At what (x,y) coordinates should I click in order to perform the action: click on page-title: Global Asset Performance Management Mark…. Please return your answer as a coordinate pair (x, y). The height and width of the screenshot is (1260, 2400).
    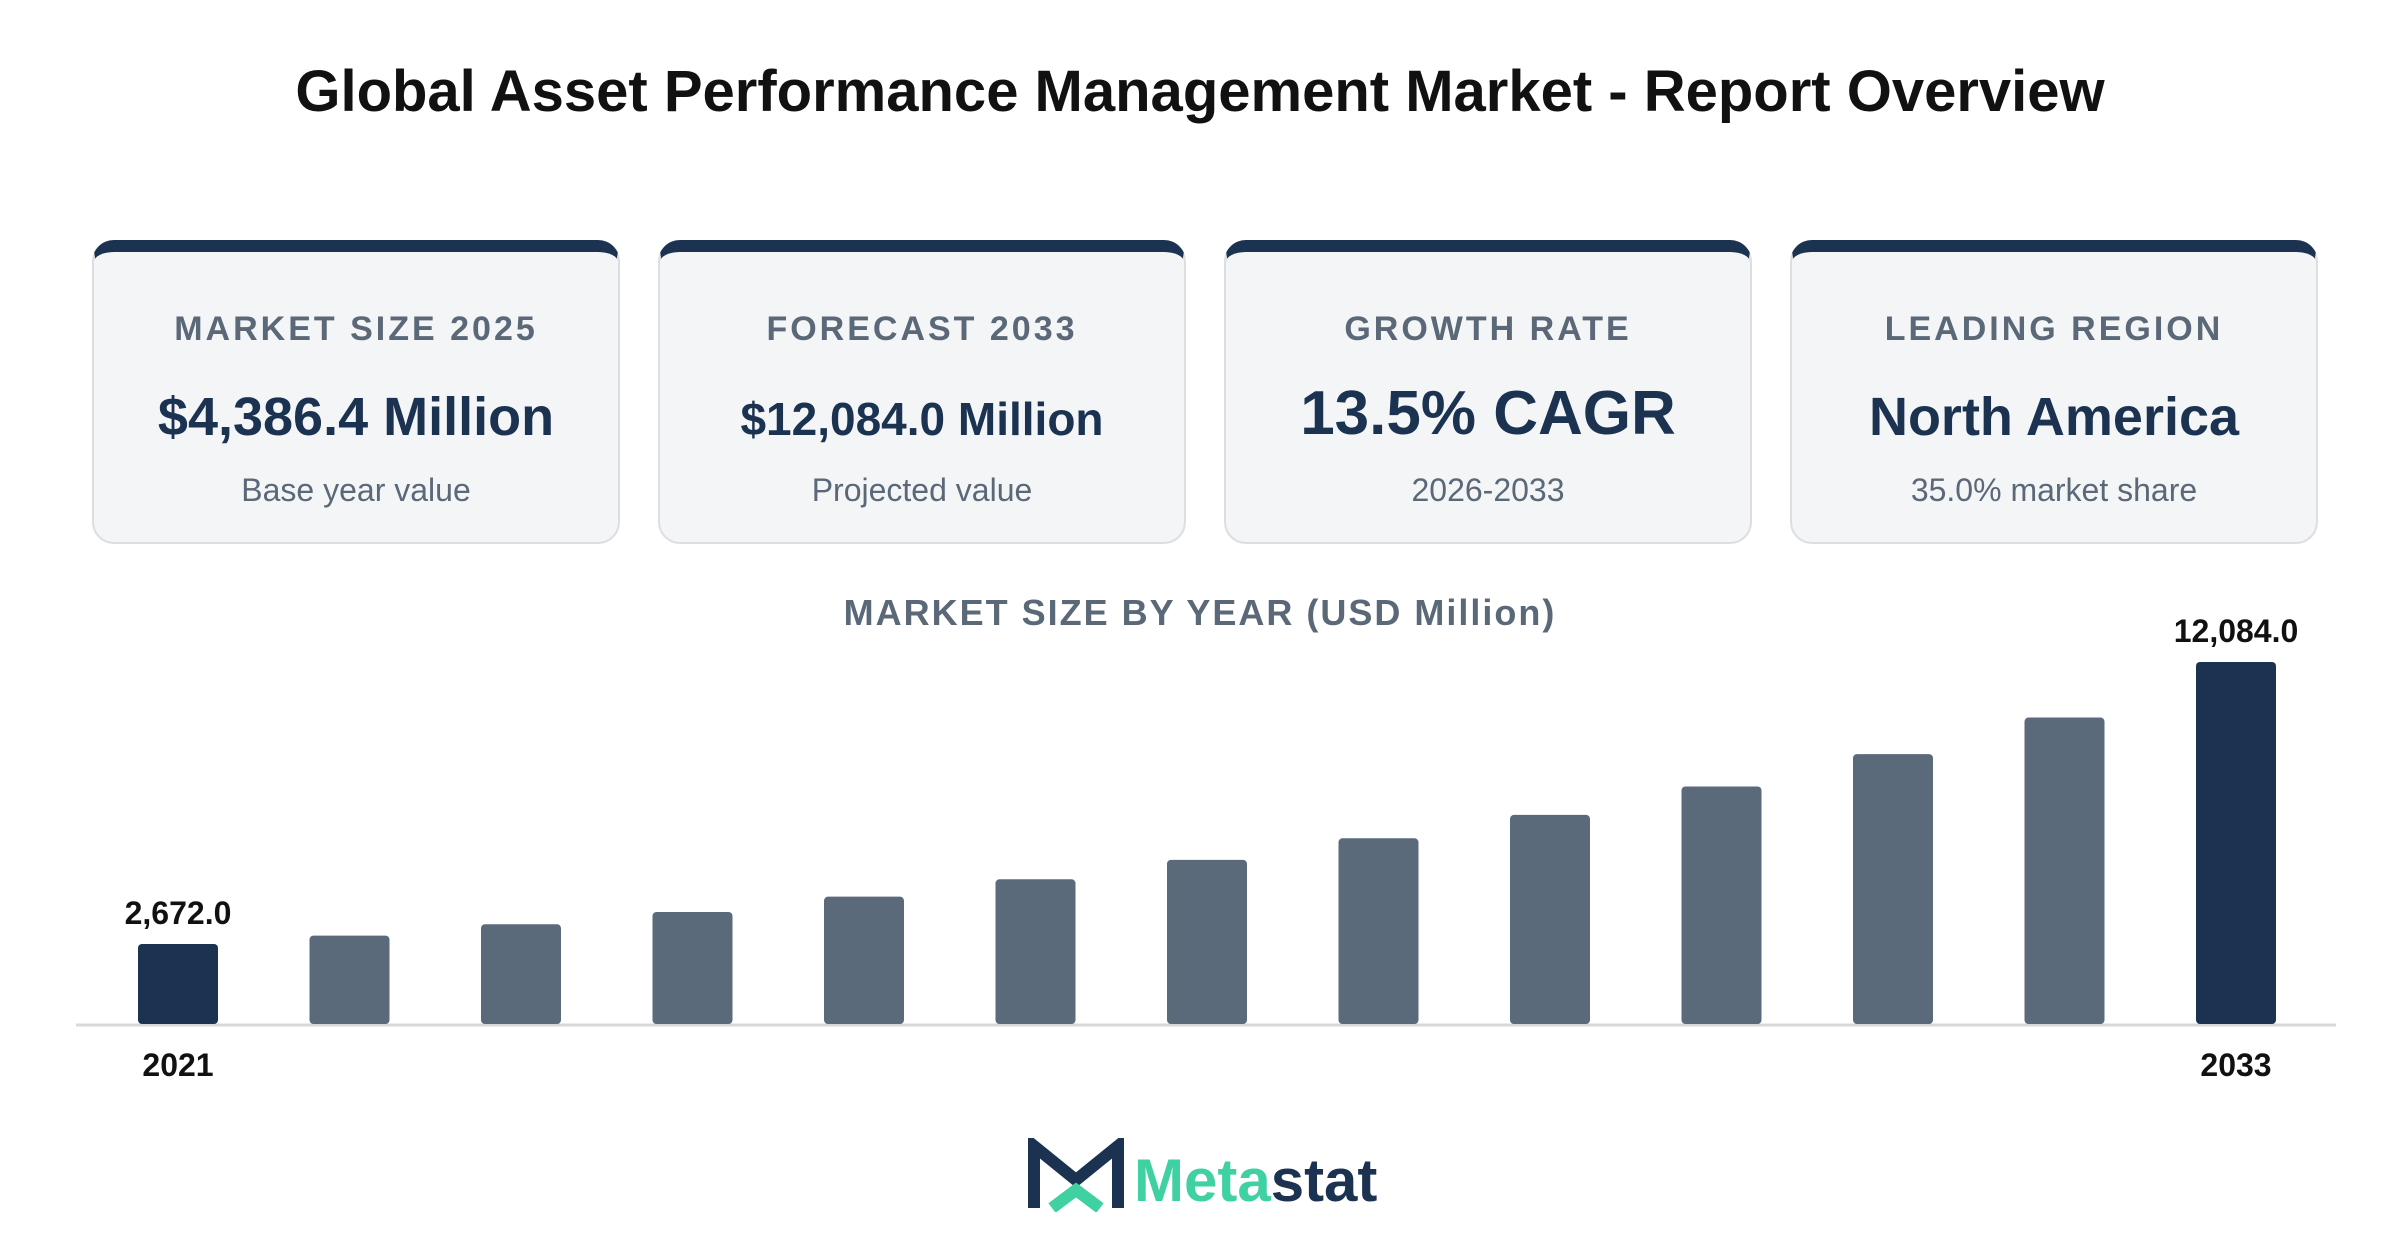
    Looking at the image, I should click on (1200, 91).